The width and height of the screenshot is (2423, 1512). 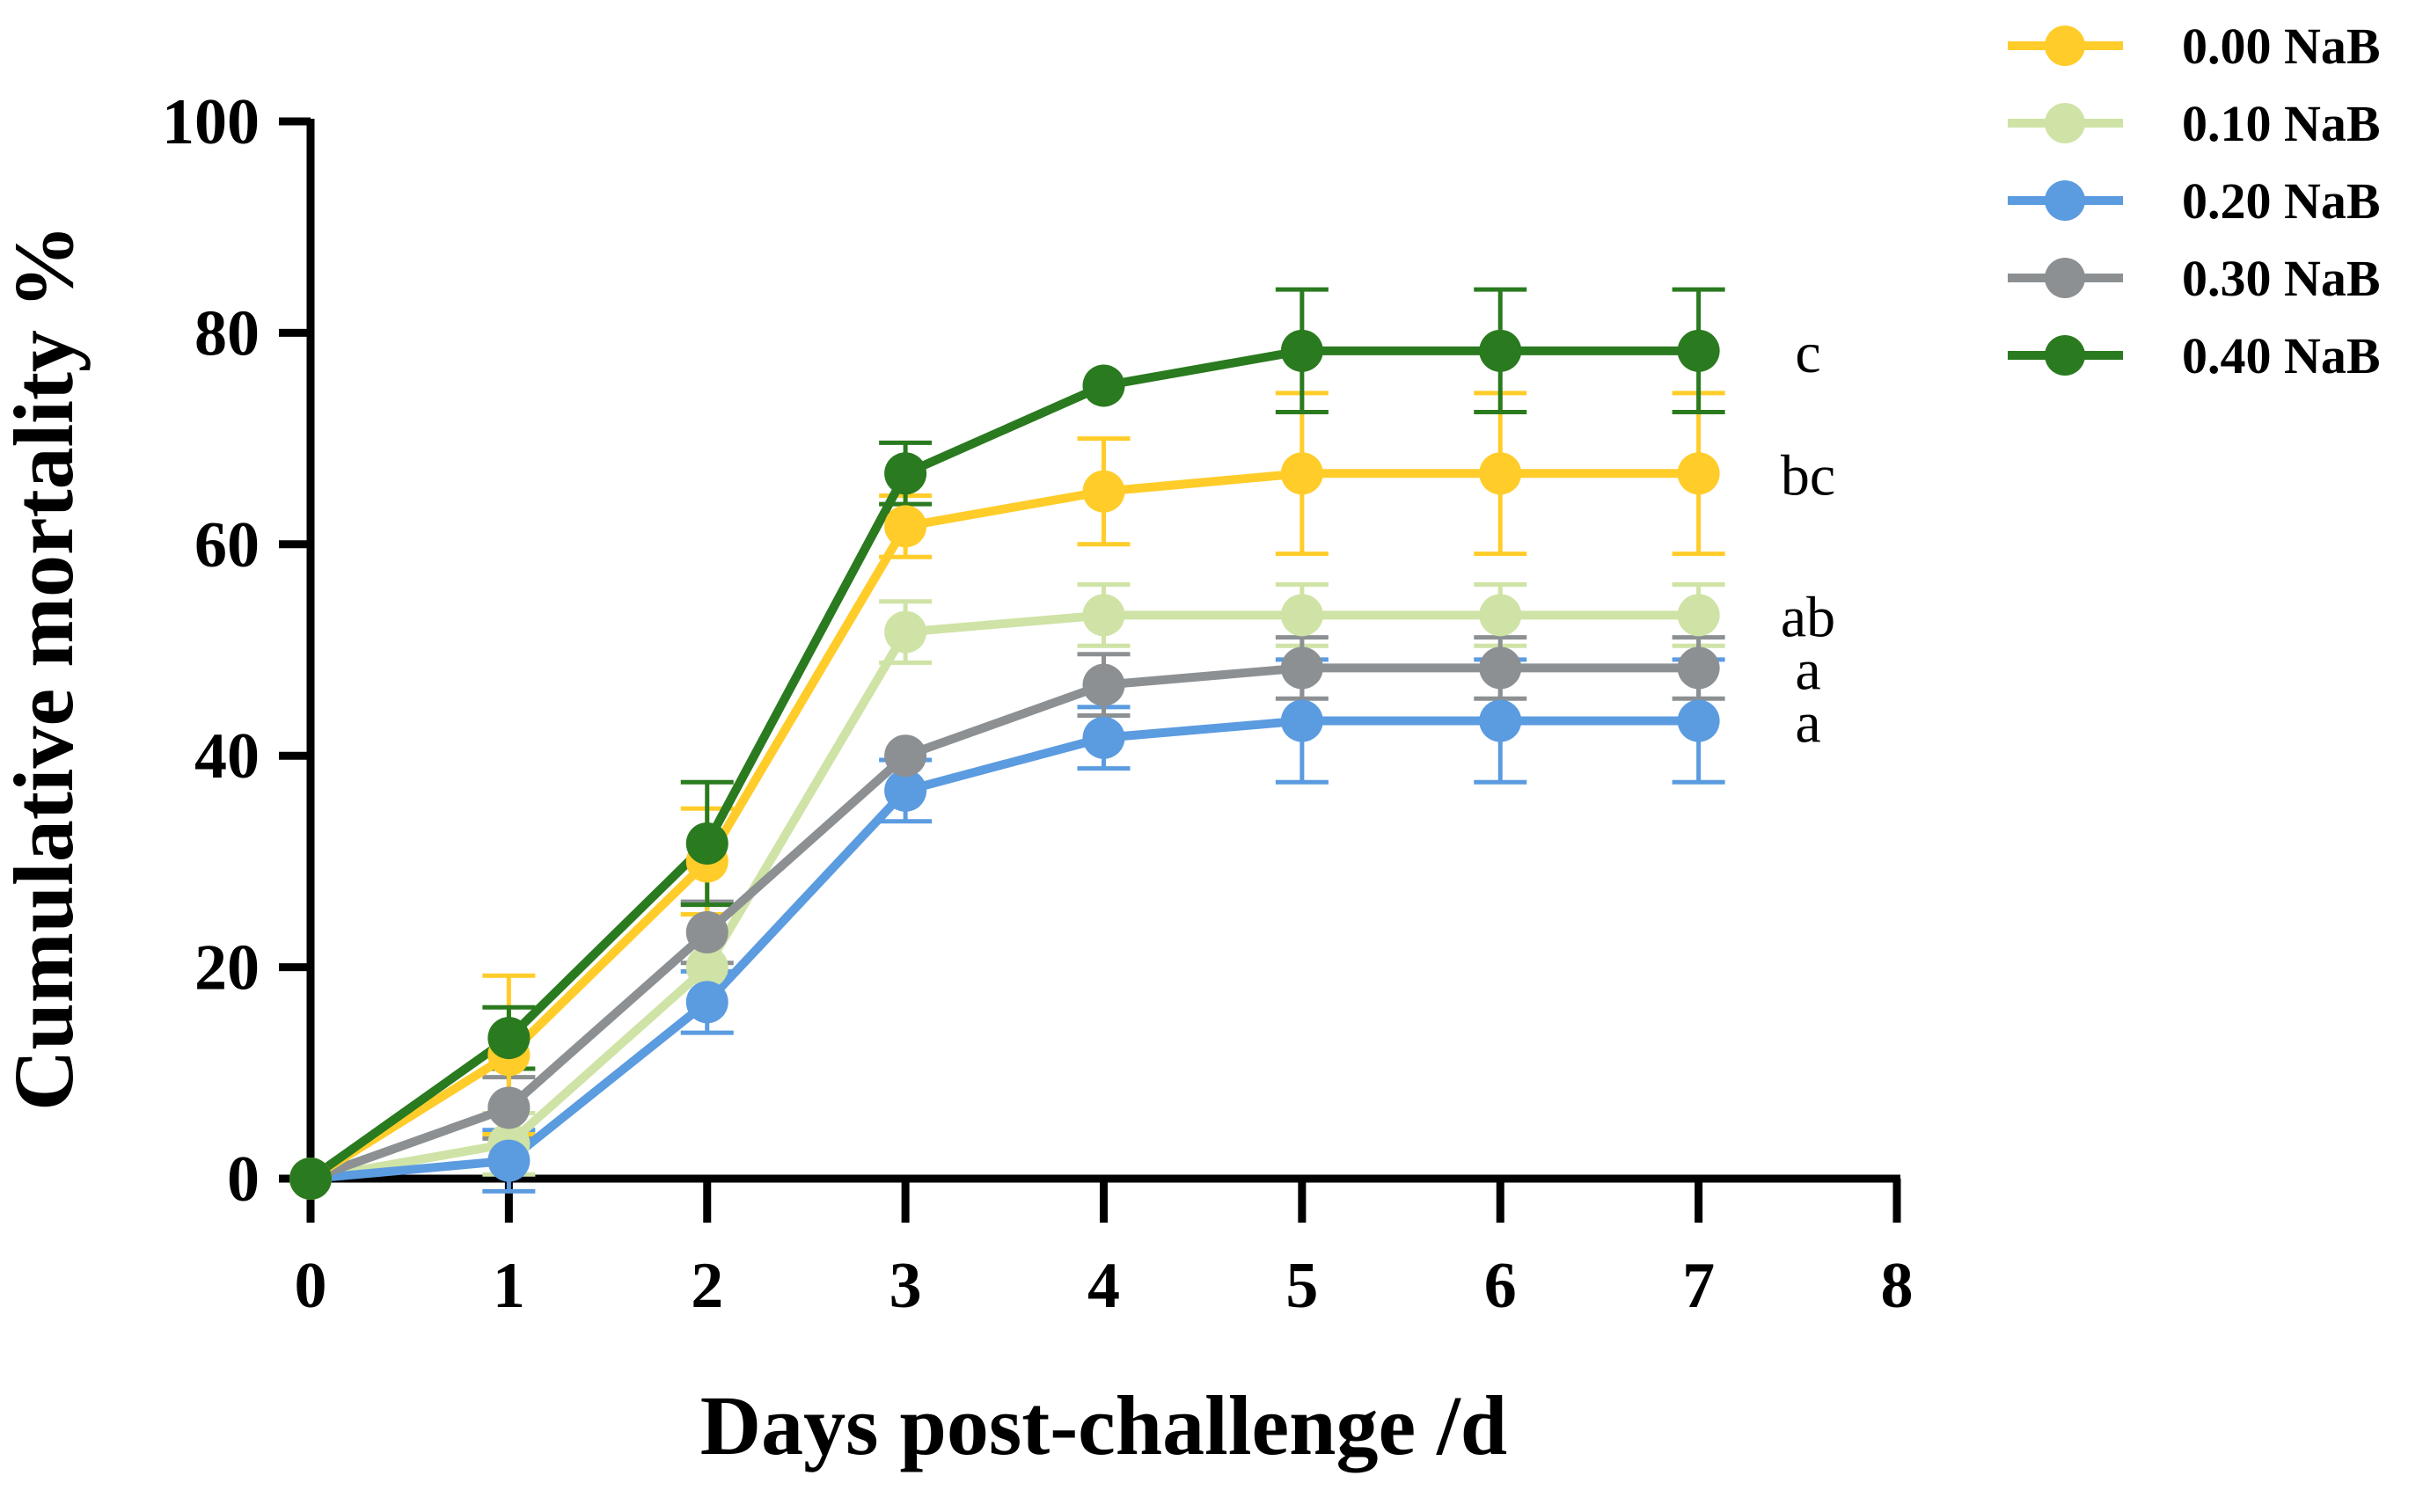 What do you see at coordinates (1897, 1286) in the screenshot?
I see `x-tick-label: 8` at bounding box center [1897, 1286].